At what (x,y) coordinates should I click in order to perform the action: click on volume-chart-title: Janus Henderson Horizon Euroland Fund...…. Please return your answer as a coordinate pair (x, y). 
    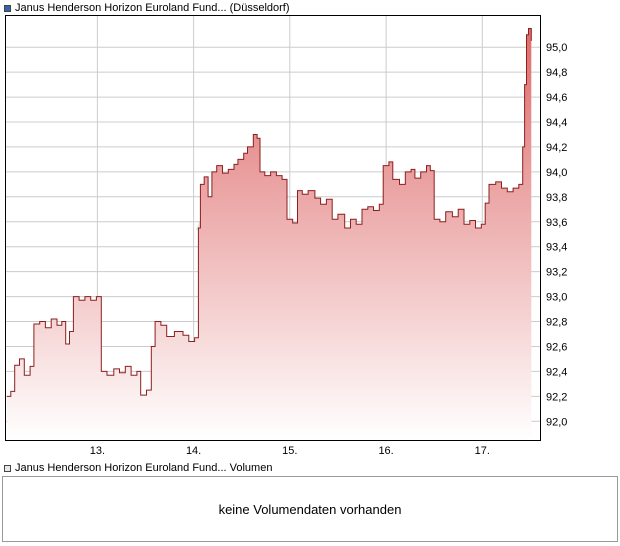
    Looking at the image, I should click on (144, 468).